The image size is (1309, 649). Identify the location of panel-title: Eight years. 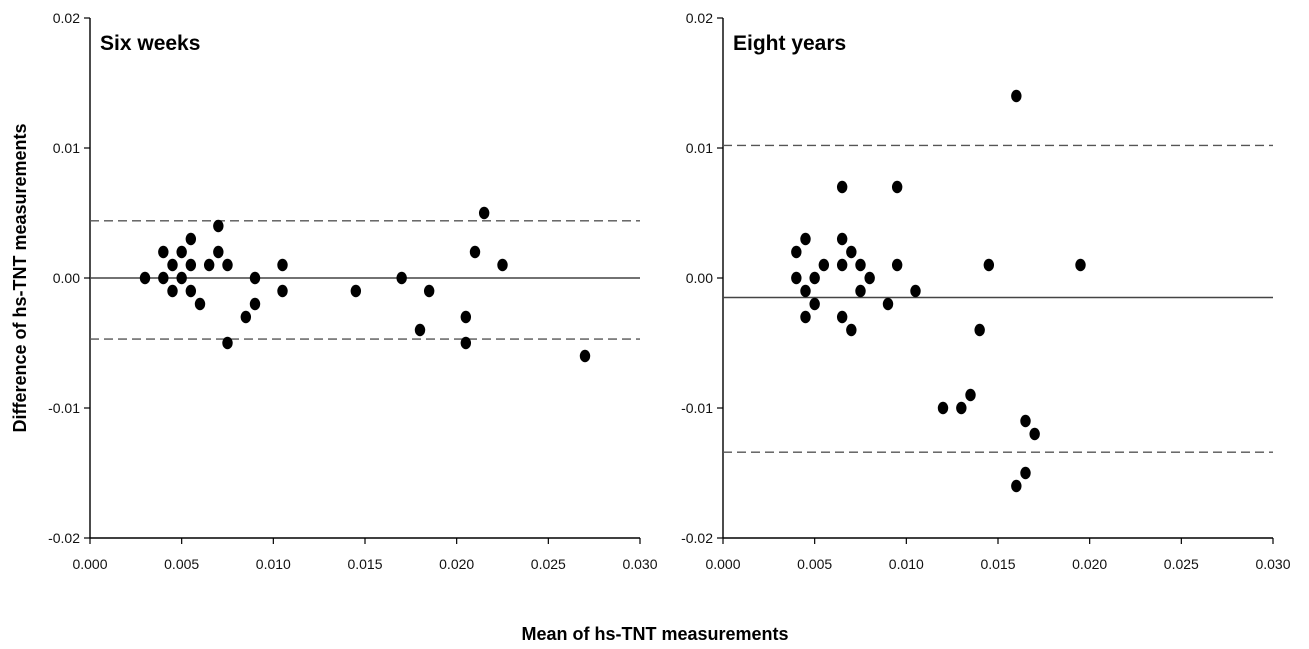
(789, 43).